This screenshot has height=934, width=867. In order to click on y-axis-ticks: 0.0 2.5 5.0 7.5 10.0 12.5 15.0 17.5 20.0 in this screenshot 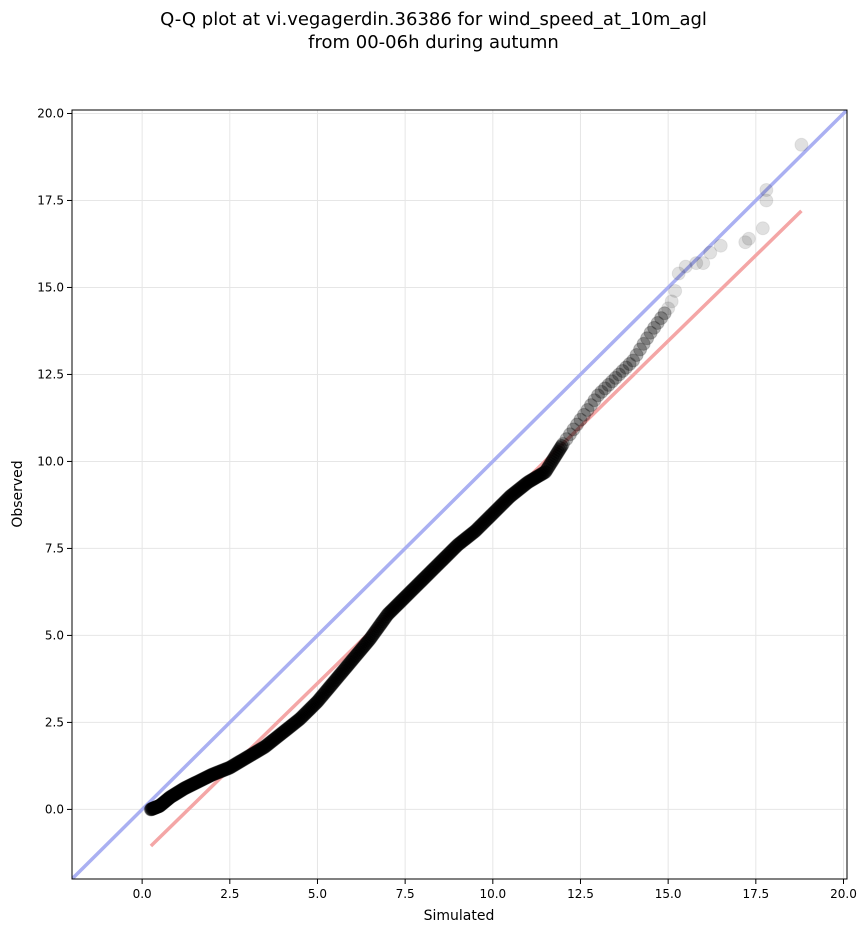, I will do `click(54, 461)`.